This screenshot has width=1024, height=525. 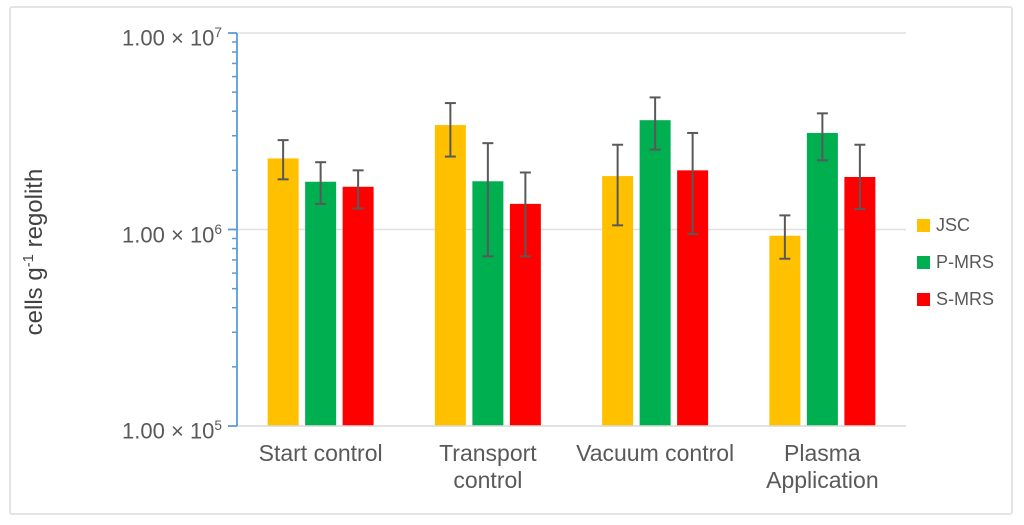 I want to click on y-axis-tick-label: 1.00 × 106, so click(x=131, y=231).